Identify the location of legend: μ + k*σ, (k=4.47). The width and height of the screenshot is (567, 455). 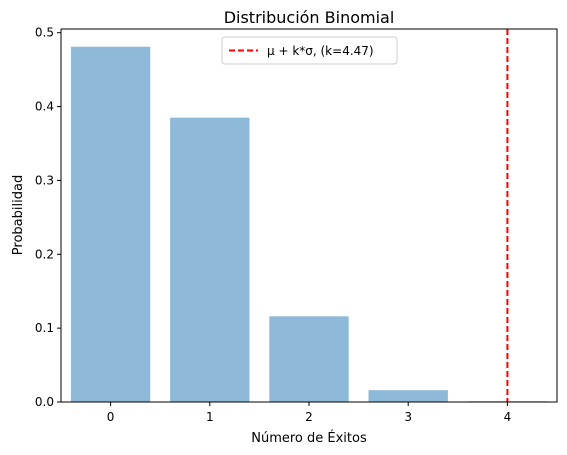
(309, 50).